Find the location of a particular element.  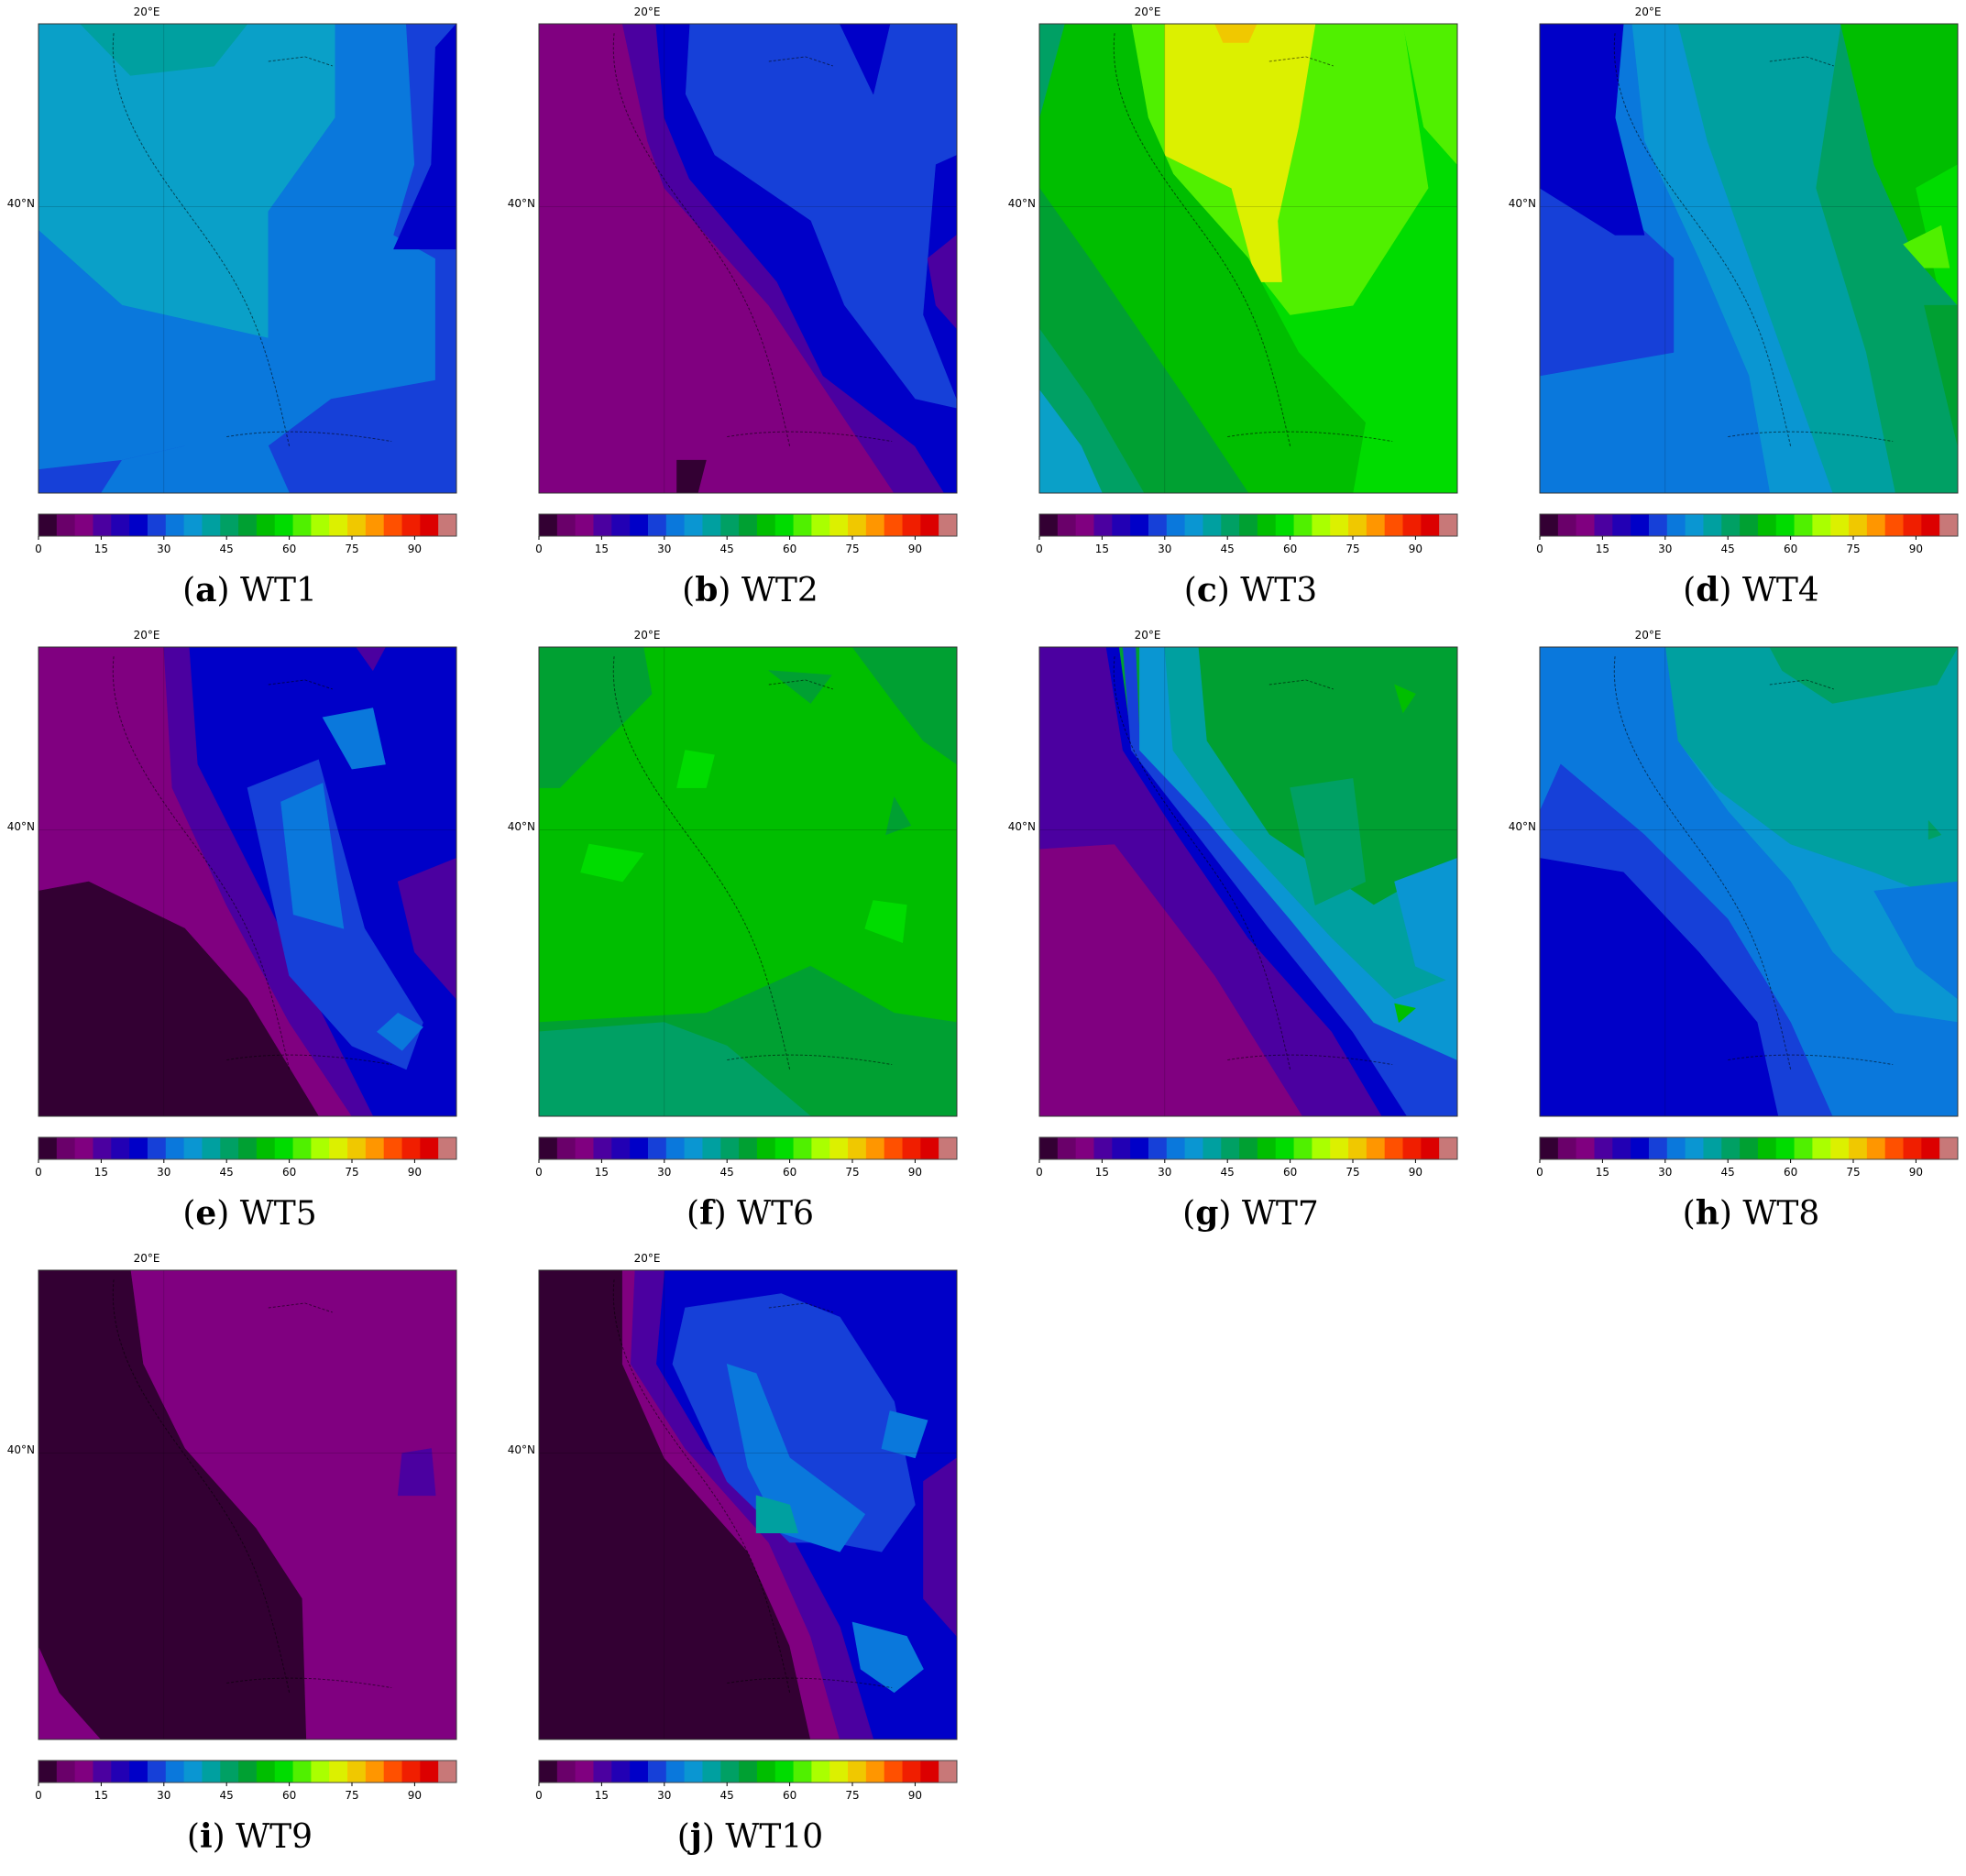

map-panel-wt5: 20°E 40°N 0 15 30 45 60 75 90 (e) WT5 is located at coordinates (250, 934).